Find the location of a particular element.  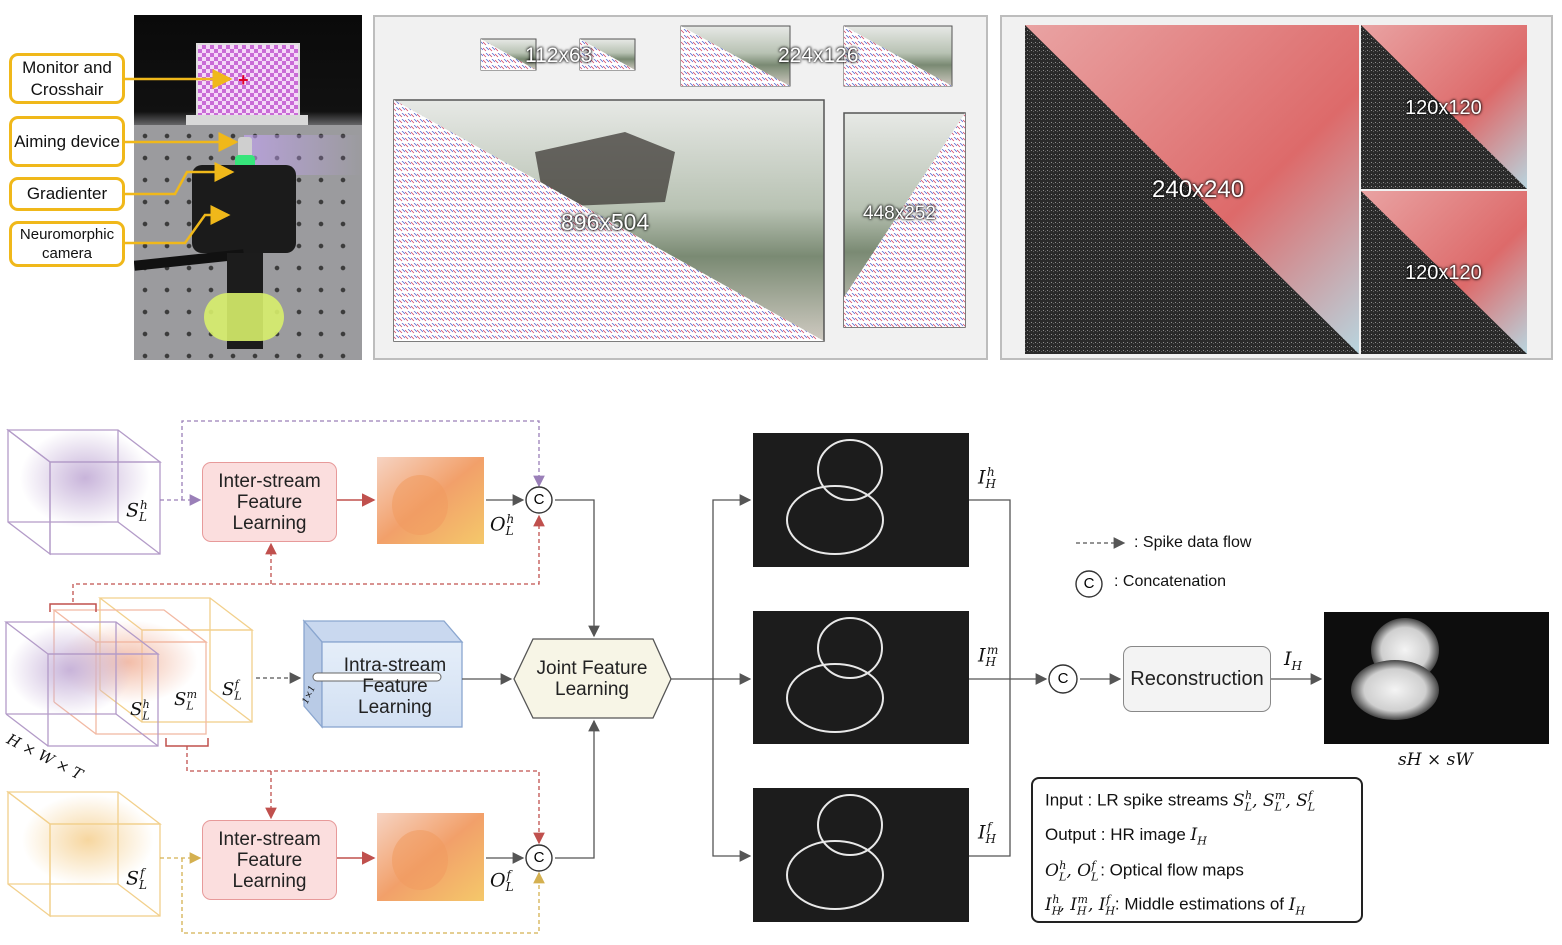

legend-spike-flow: : Spike data flow is located at coordinates (1193, 542).